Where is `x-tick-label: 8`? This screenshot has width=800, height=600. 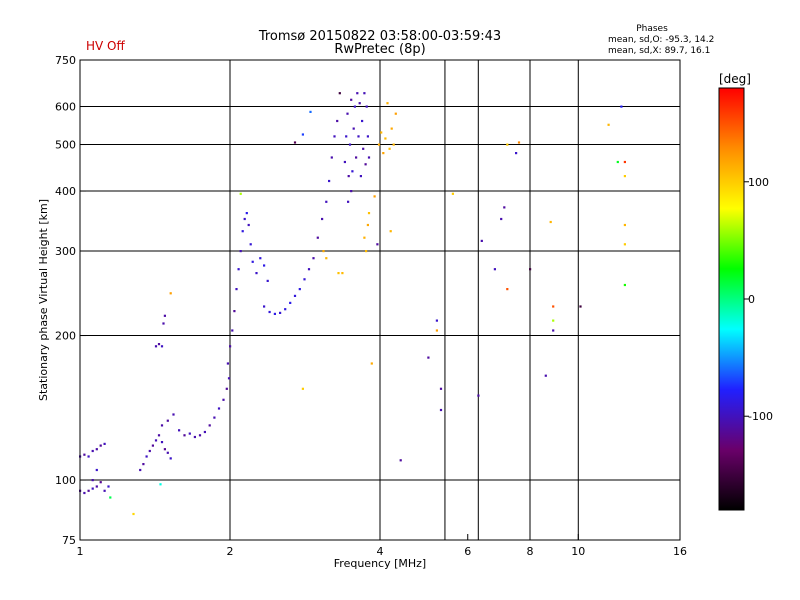
x-tick-label: 8 is located at coordinates (530, 551).